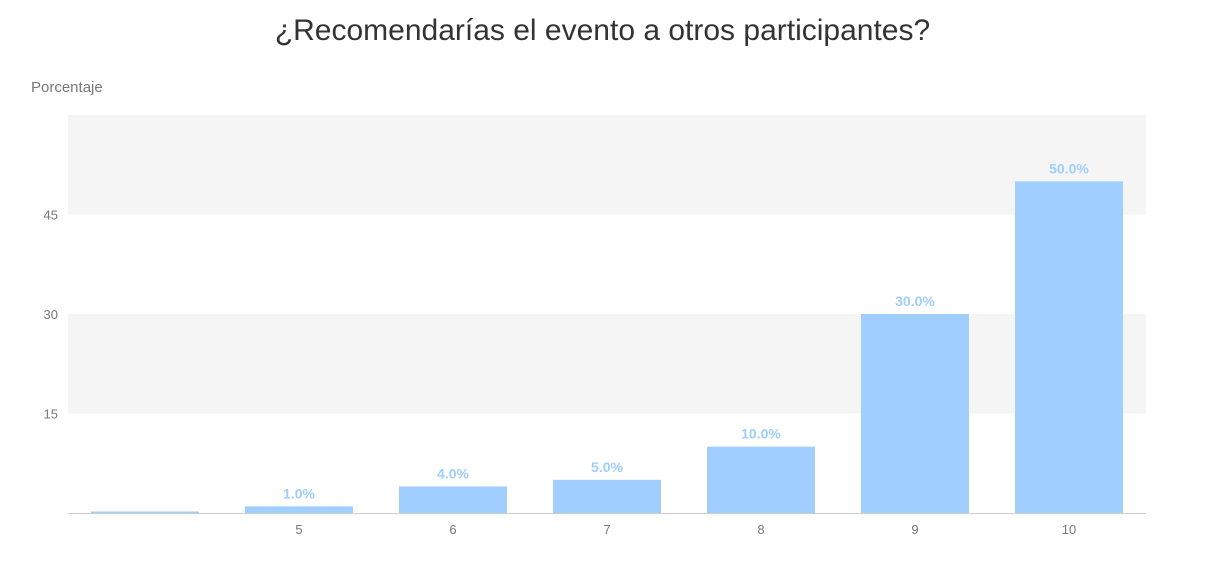  What do you see at coordinates (914, 529) in the screenshot?
I see `x-tick-label: 9` at bounding box center [914, 529].